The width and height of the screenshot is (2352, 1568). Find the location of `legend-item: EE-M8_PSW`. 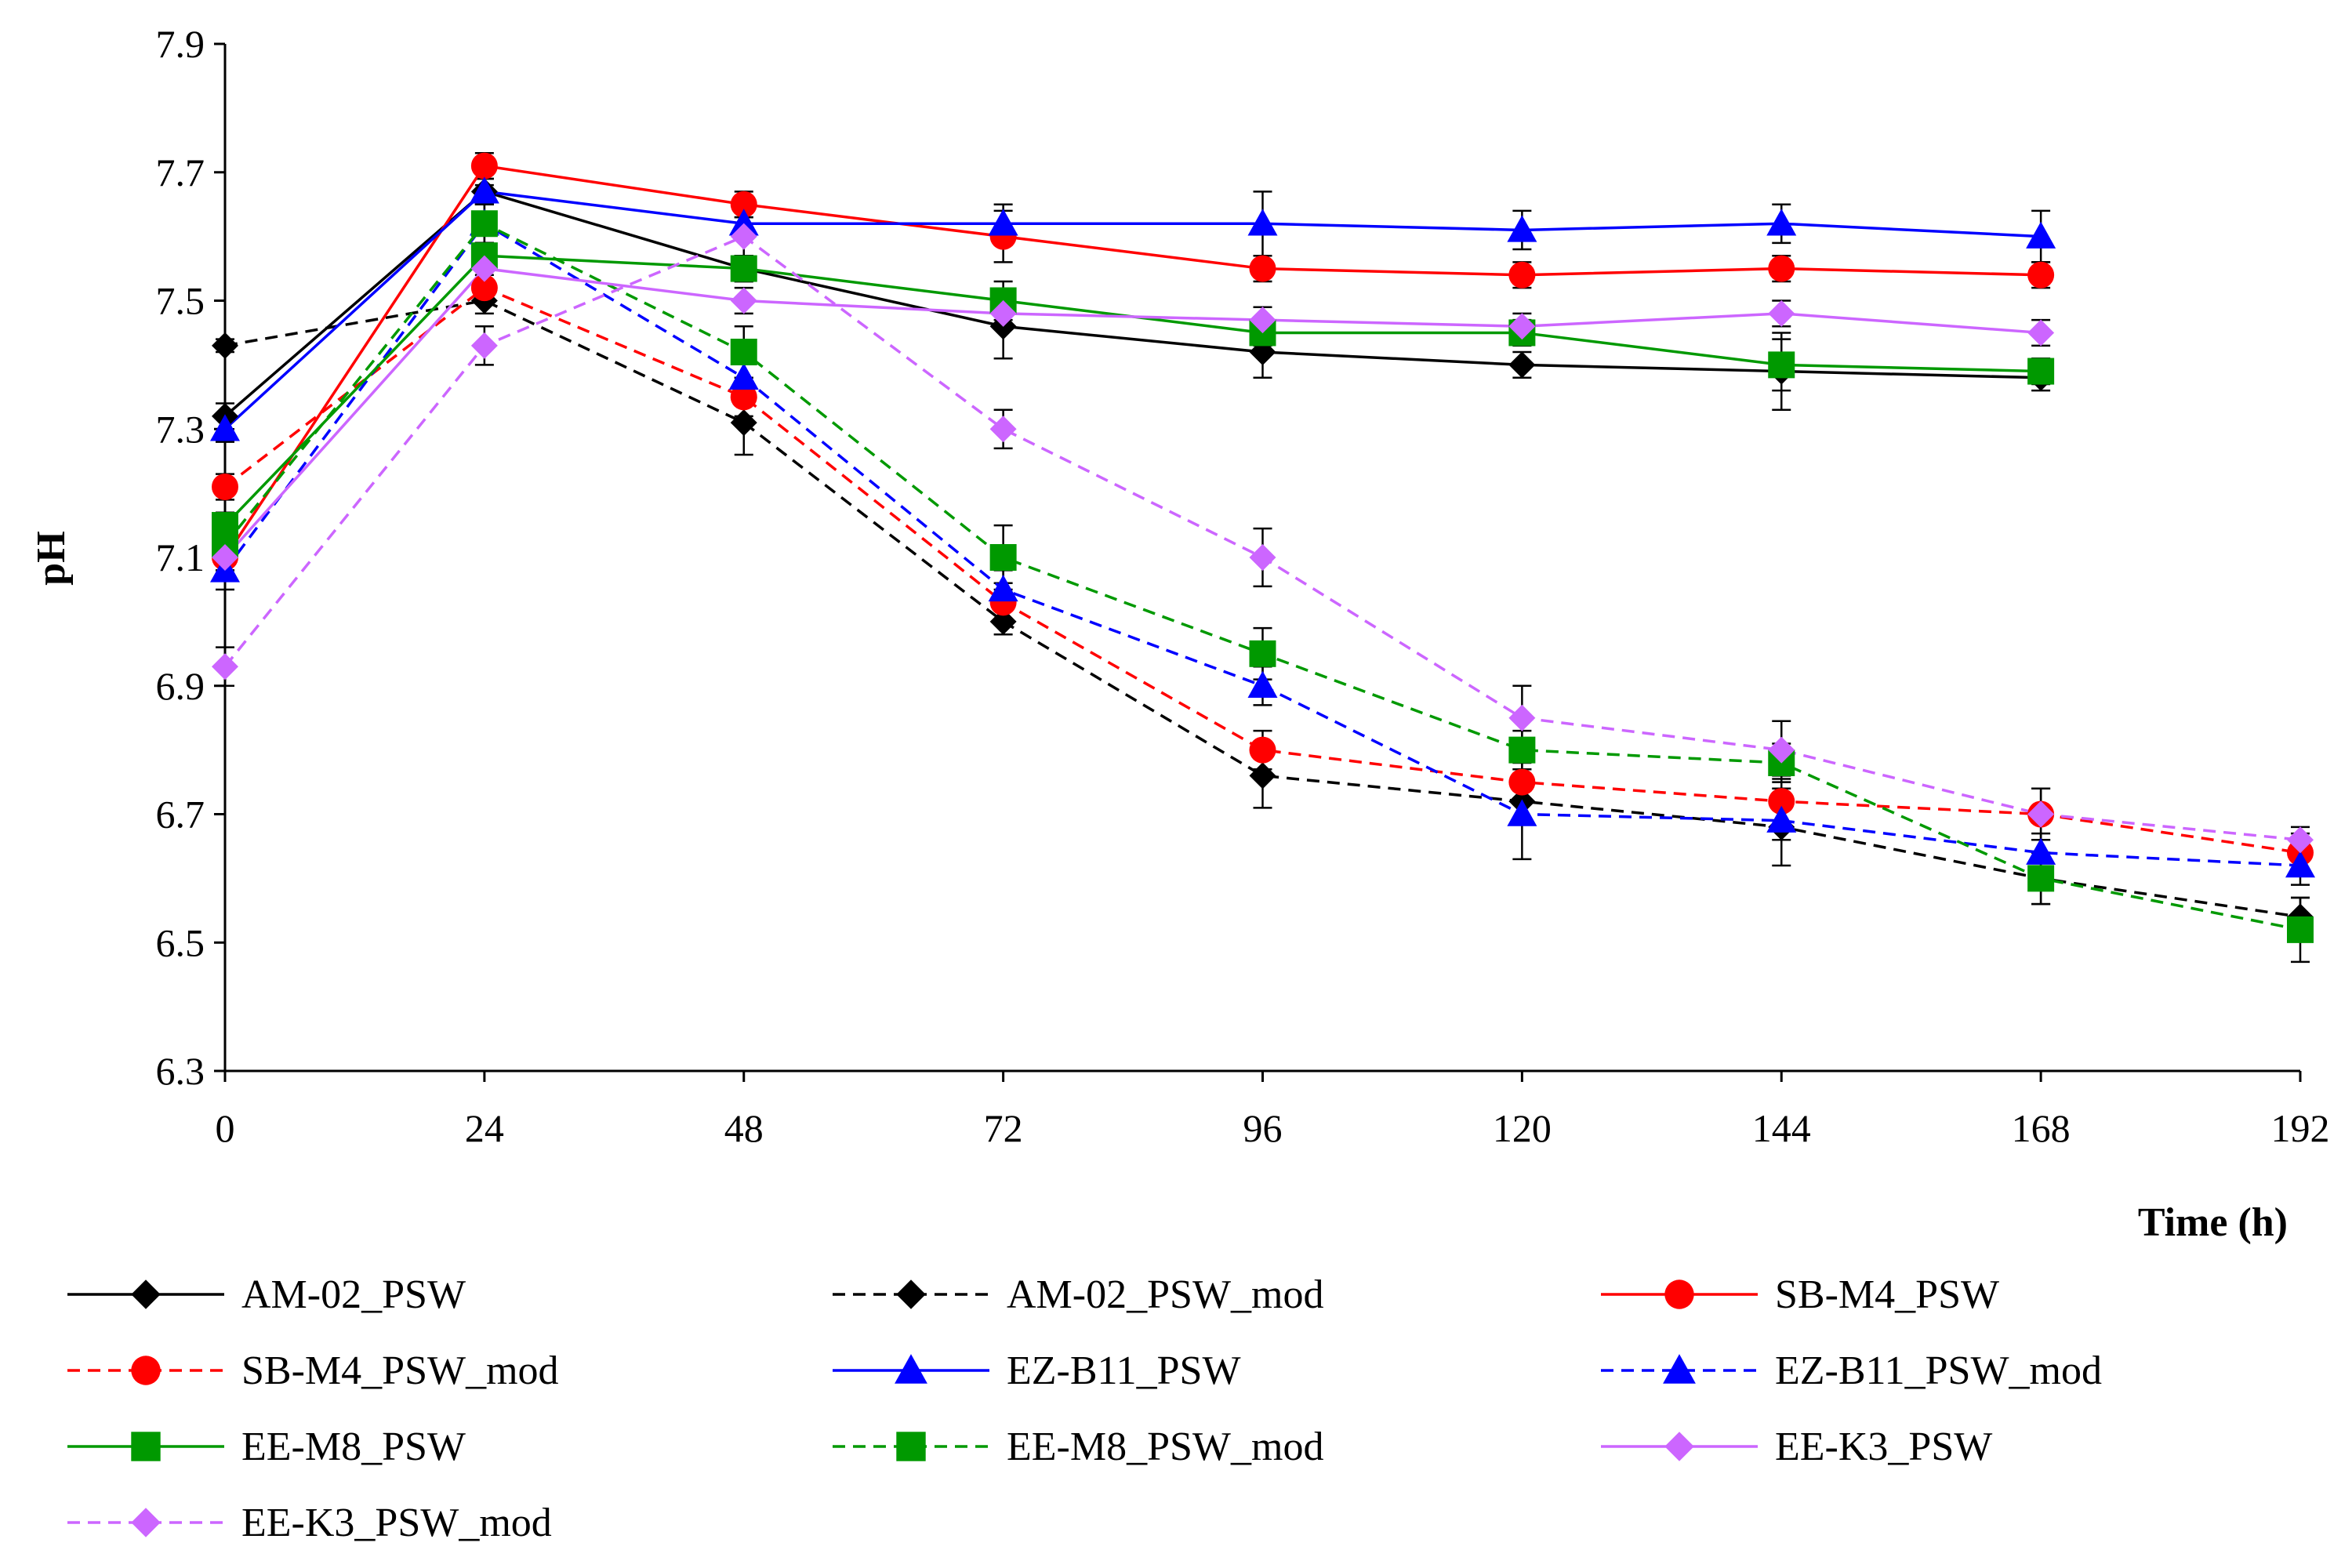

legend-item: EE-M8_PSW is located at coordinates (266, 1447).